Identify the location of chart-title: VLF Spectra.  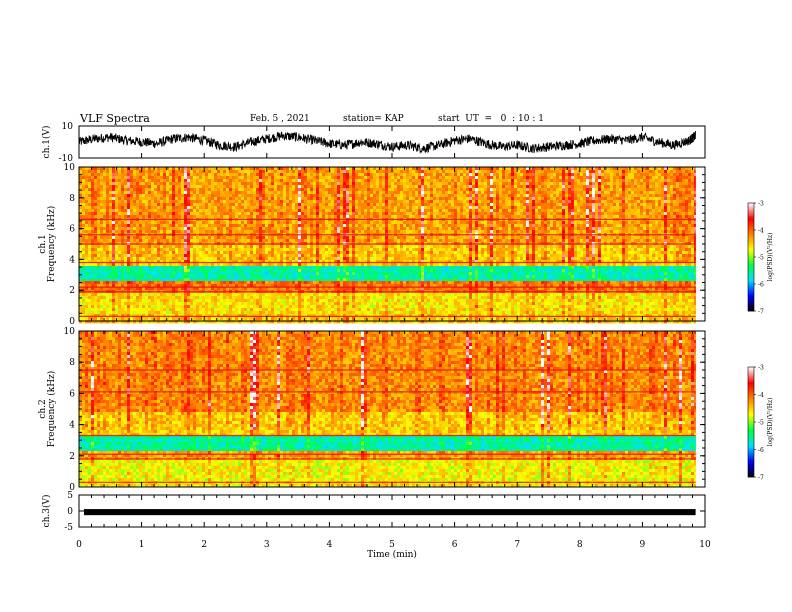
(115, 118).